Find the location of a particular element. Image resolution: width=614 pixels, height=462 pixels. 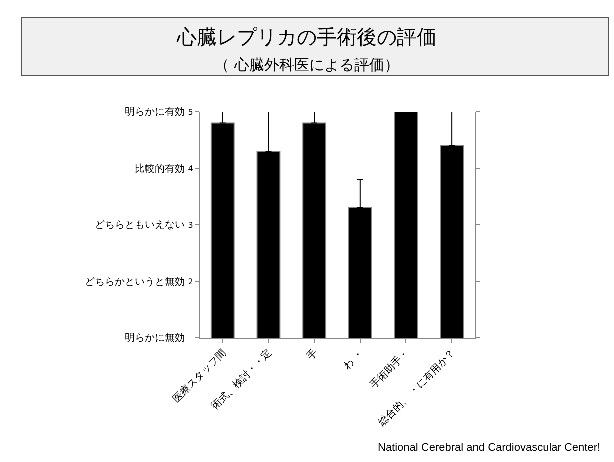

chart-subtitle: （ 心臓外科医による評価） is located at coordinates (307, 65).